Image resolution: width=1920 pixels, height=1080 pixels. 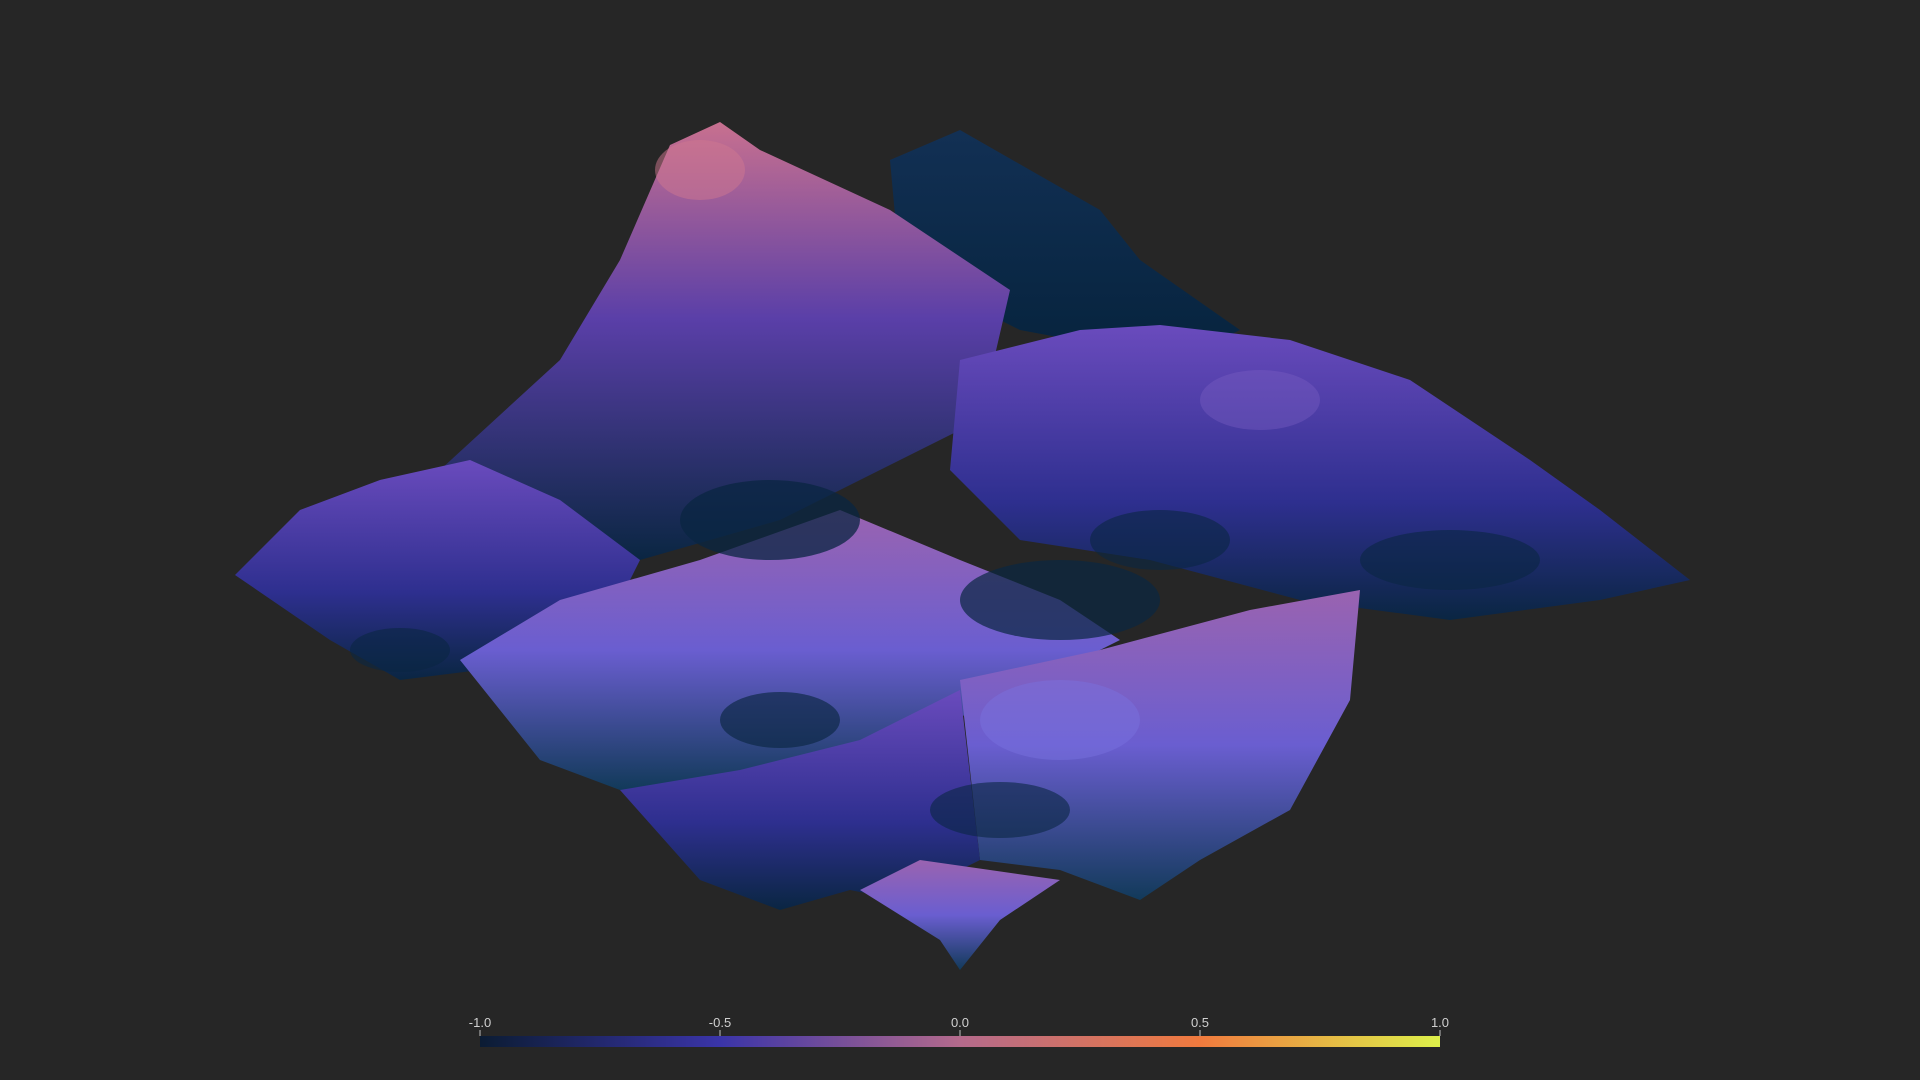 What do you see at coordinates (960, 1022) in the screenshot?
I see `colorbar-tick-label: 0.0` at bounding box center [960, 1022].